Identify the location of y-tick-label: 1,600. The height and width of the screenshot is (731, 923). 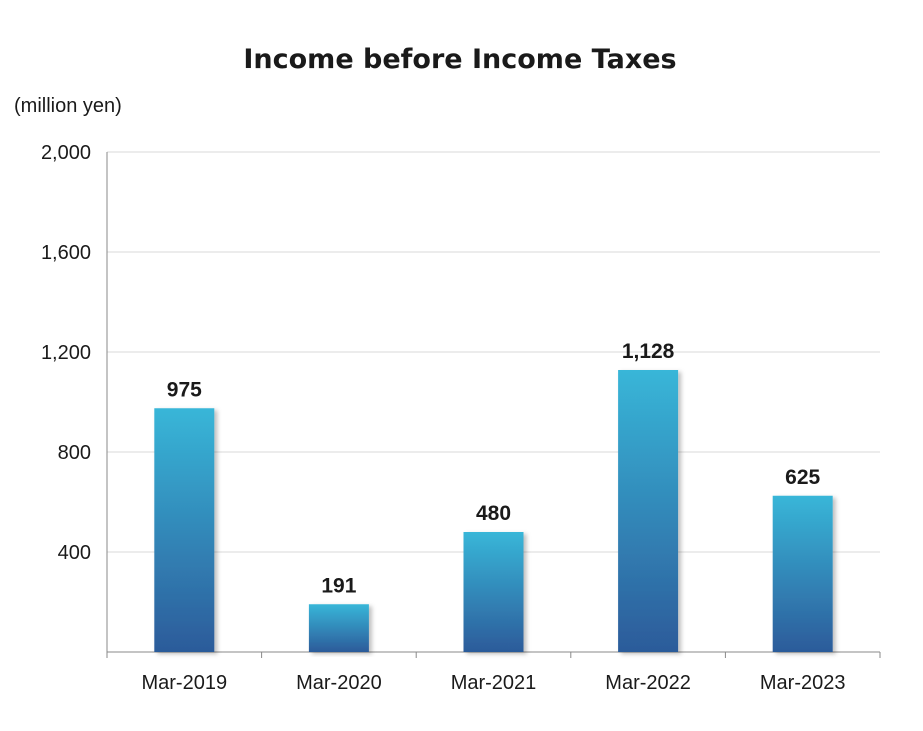
(66, 253).